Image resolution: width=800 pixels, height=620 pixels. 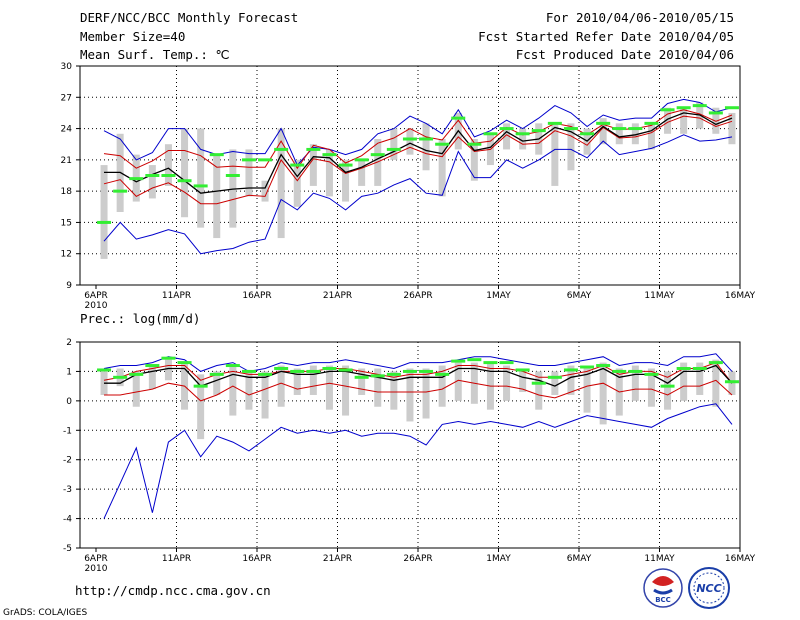 What do you see at coordinates (67, 130) in the screenshot?
I see `y-tick-label: 24` at bounding box center [67, 130].